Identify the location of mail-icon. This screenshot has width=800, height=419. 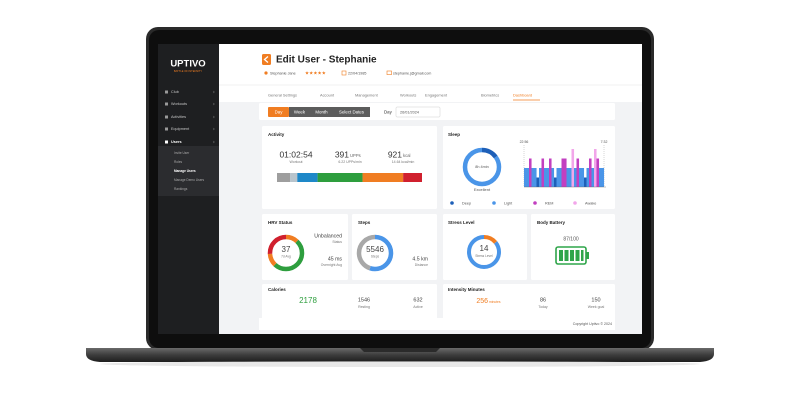
(389, 72).